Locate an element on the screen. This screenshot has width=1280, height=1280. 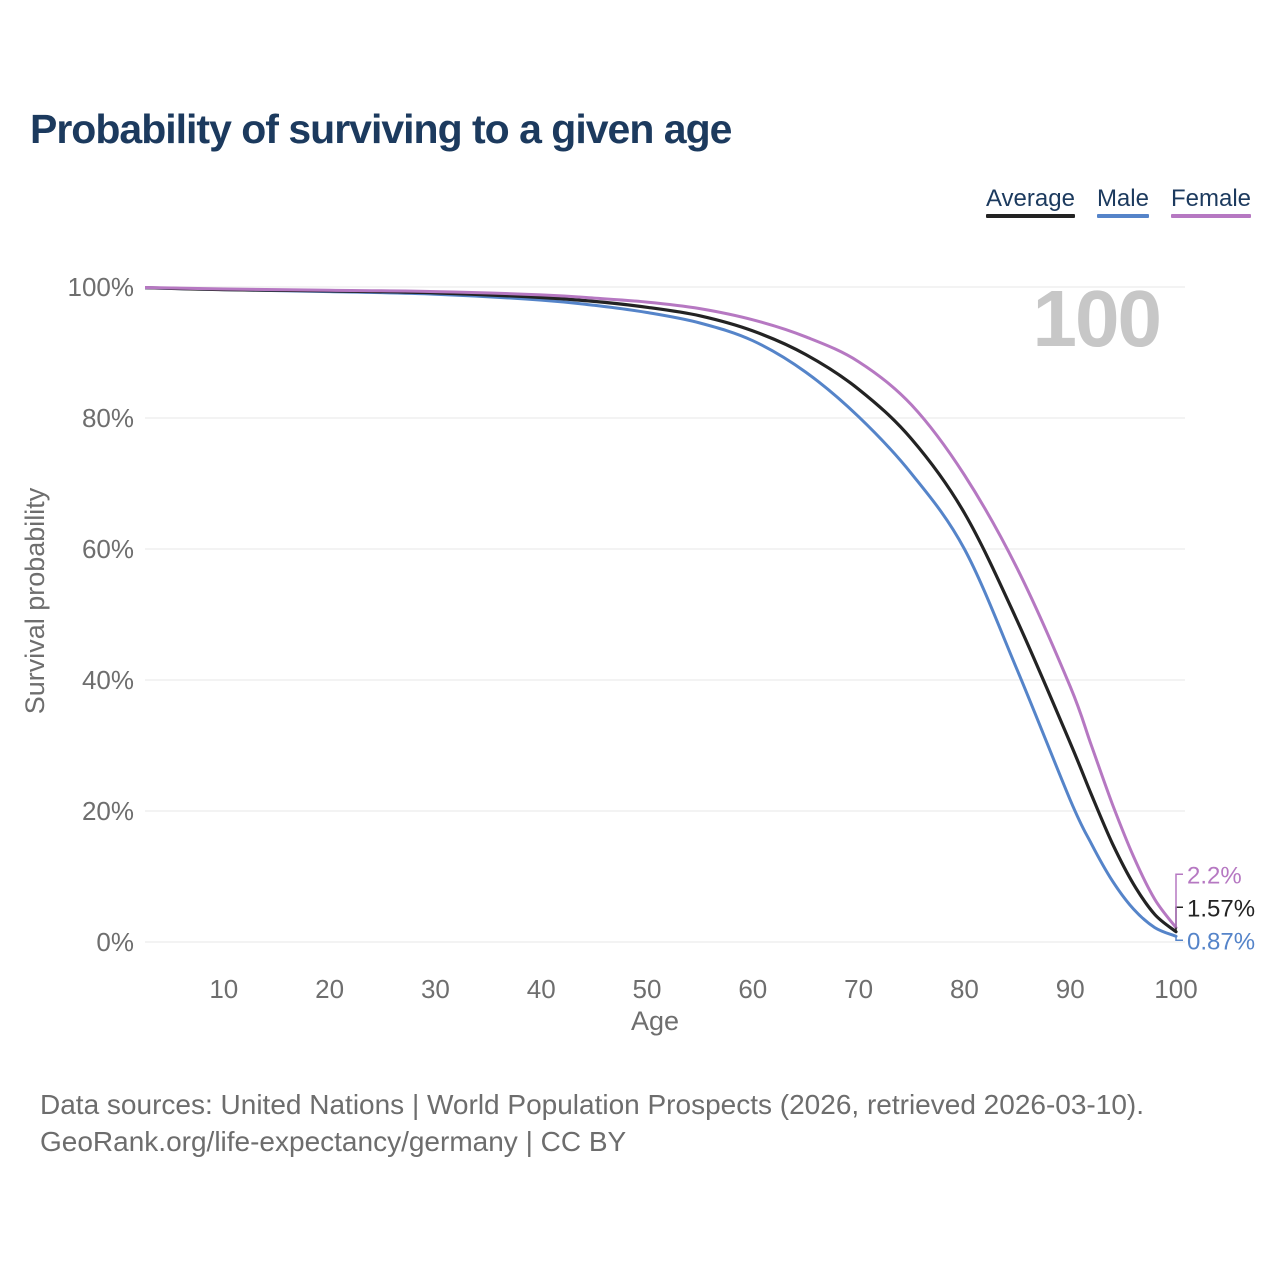
x-axis-title: Age is located at coordinates (655, 1021).